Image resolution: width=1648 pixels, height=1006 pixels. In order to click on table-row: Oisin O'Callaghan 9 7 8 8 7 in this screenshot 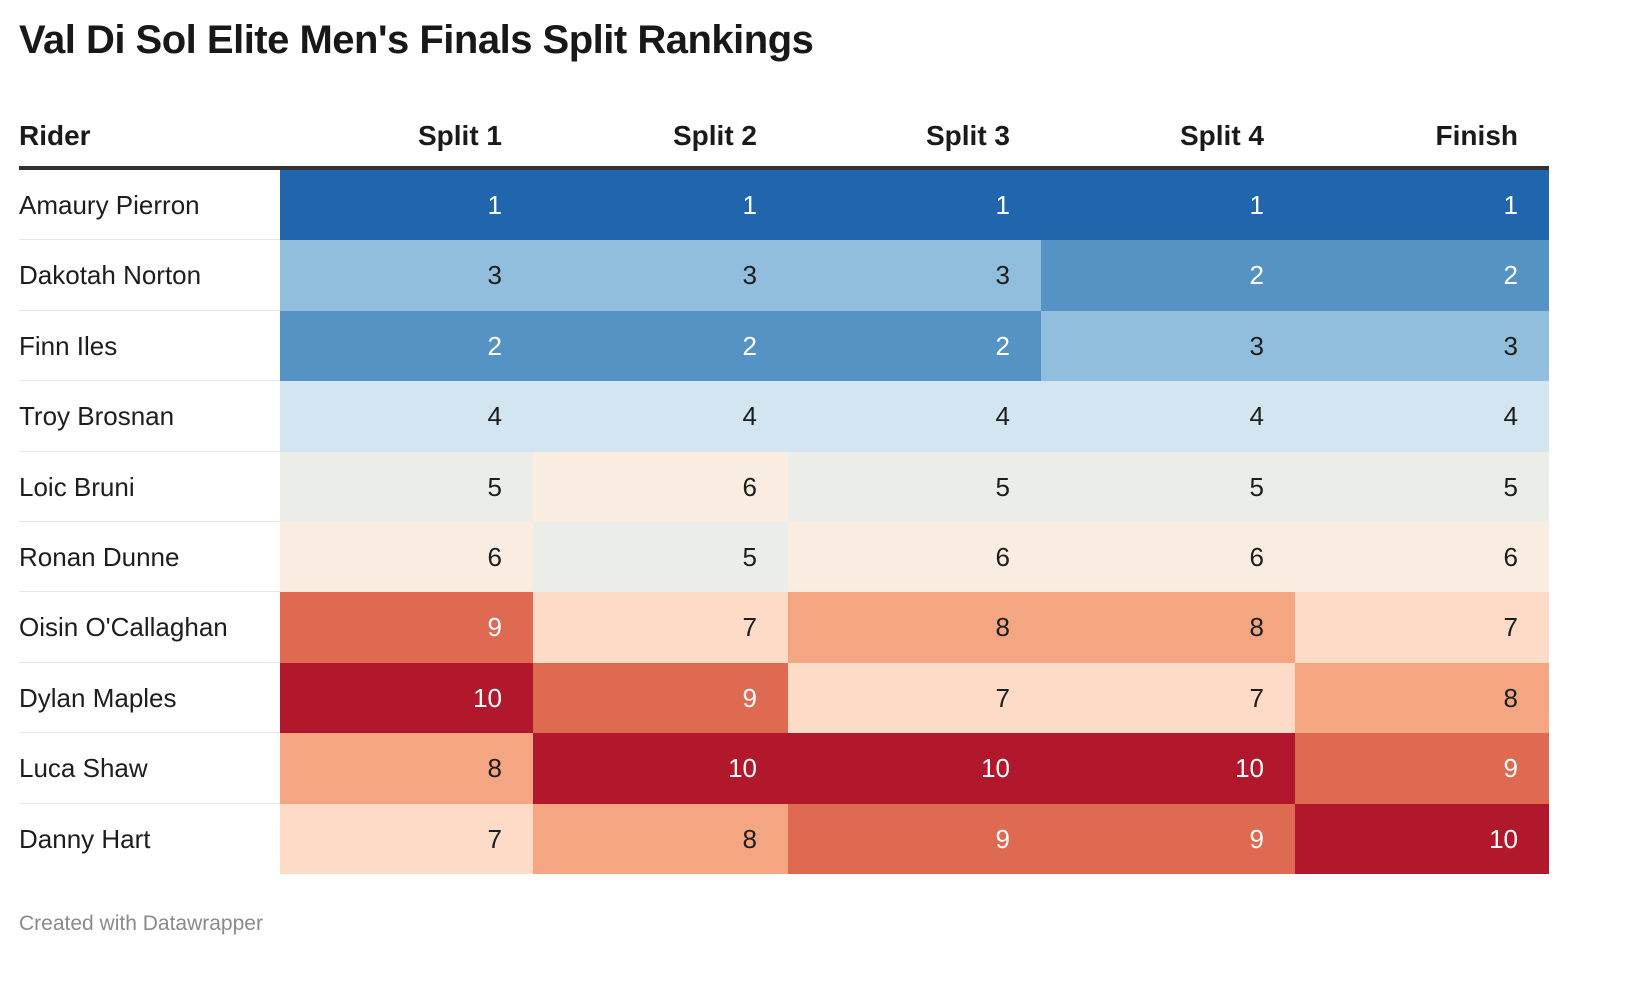, I will do `click(784, 627)`.